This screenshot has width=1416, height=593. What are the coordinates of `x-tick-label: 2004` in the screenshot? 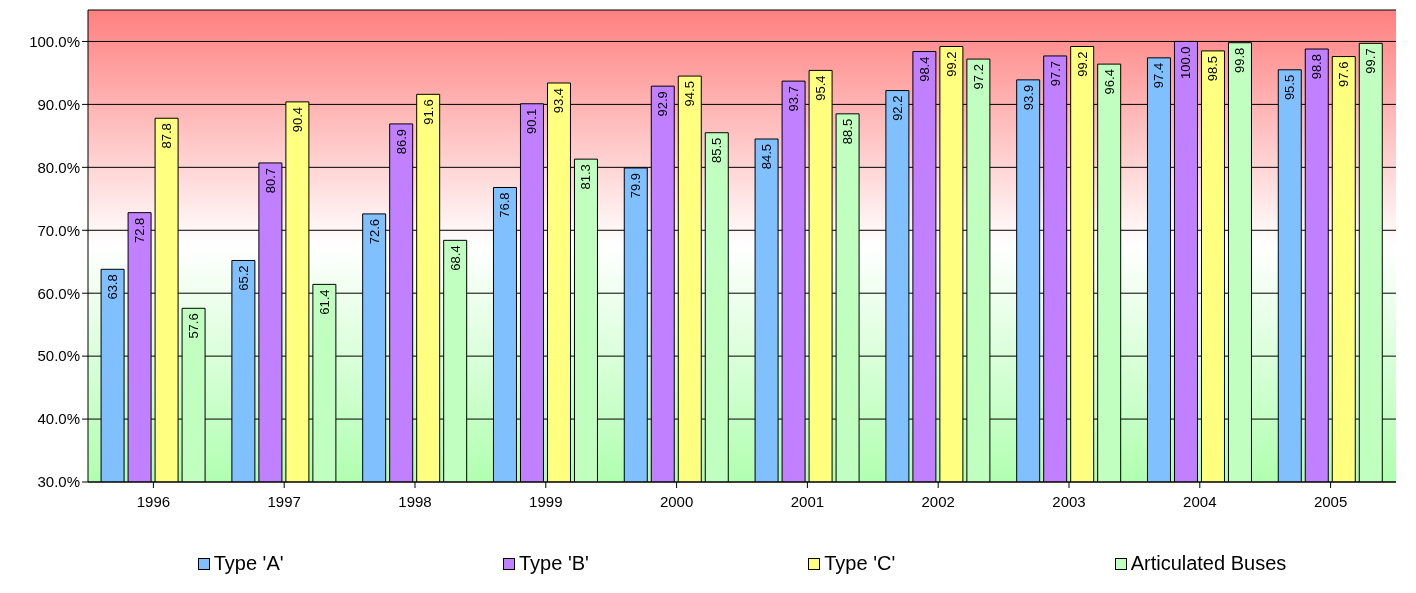 It's located at (1200, 501).